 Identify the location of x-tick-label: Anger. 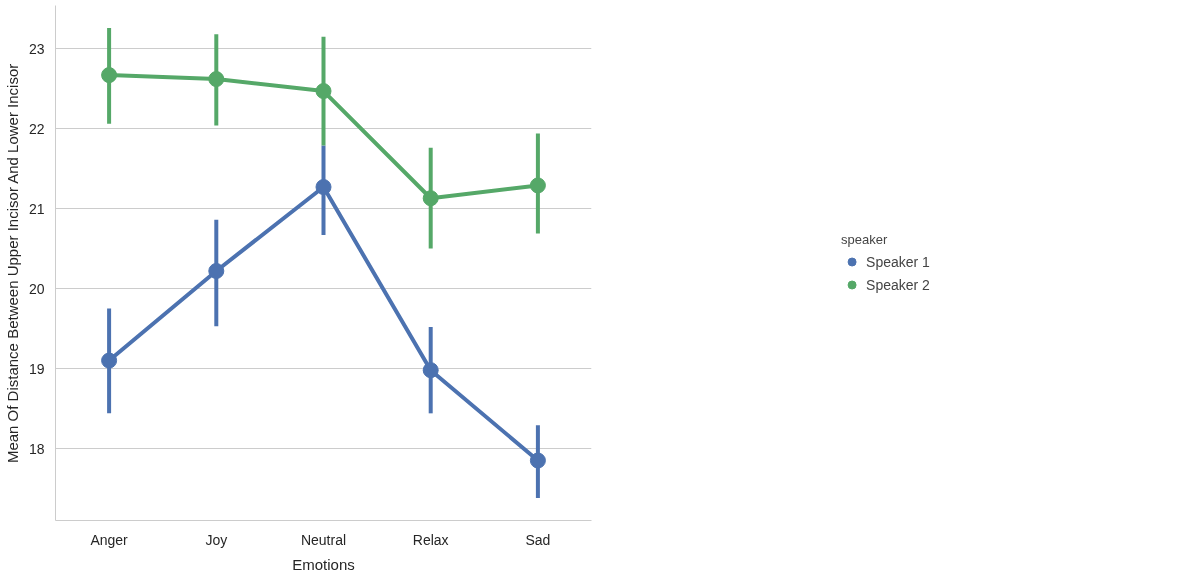
(109, 539).